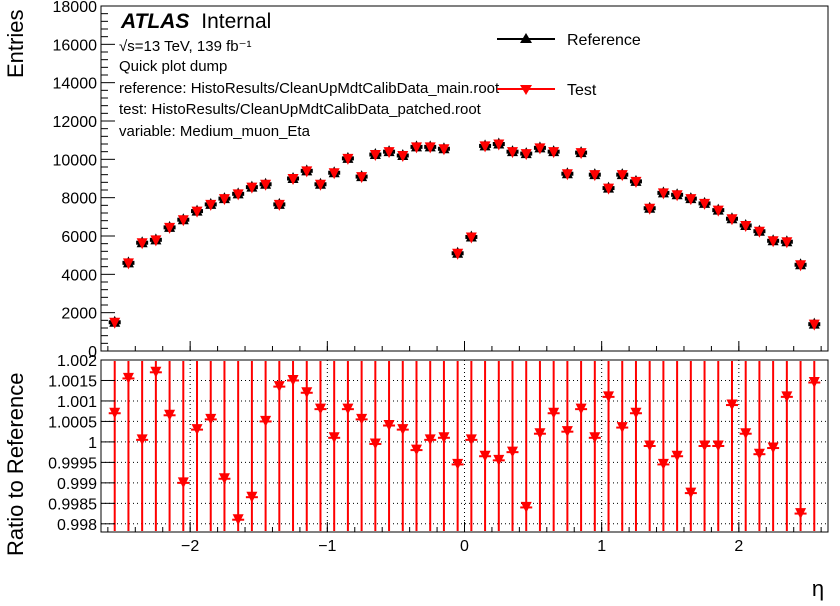 The height and width of the screenshot is (606, 840). What do you see at coordinates (215, 131) in the screenshot?
I see `annotation-variable: variable: Medium_muon_Eta` at bounding box center [215, 131].